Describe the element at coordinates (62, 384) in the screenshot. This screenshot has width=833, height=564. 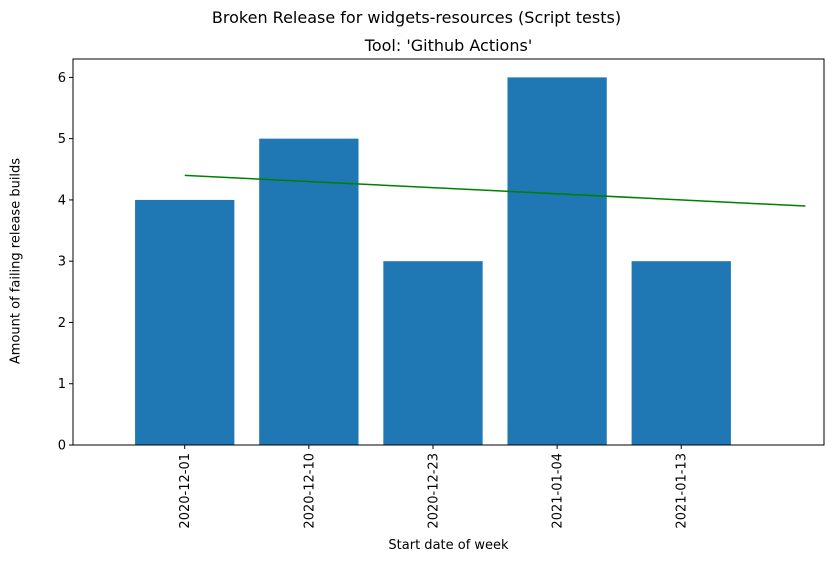
I see `y-tick-label-1: 1` at that location.